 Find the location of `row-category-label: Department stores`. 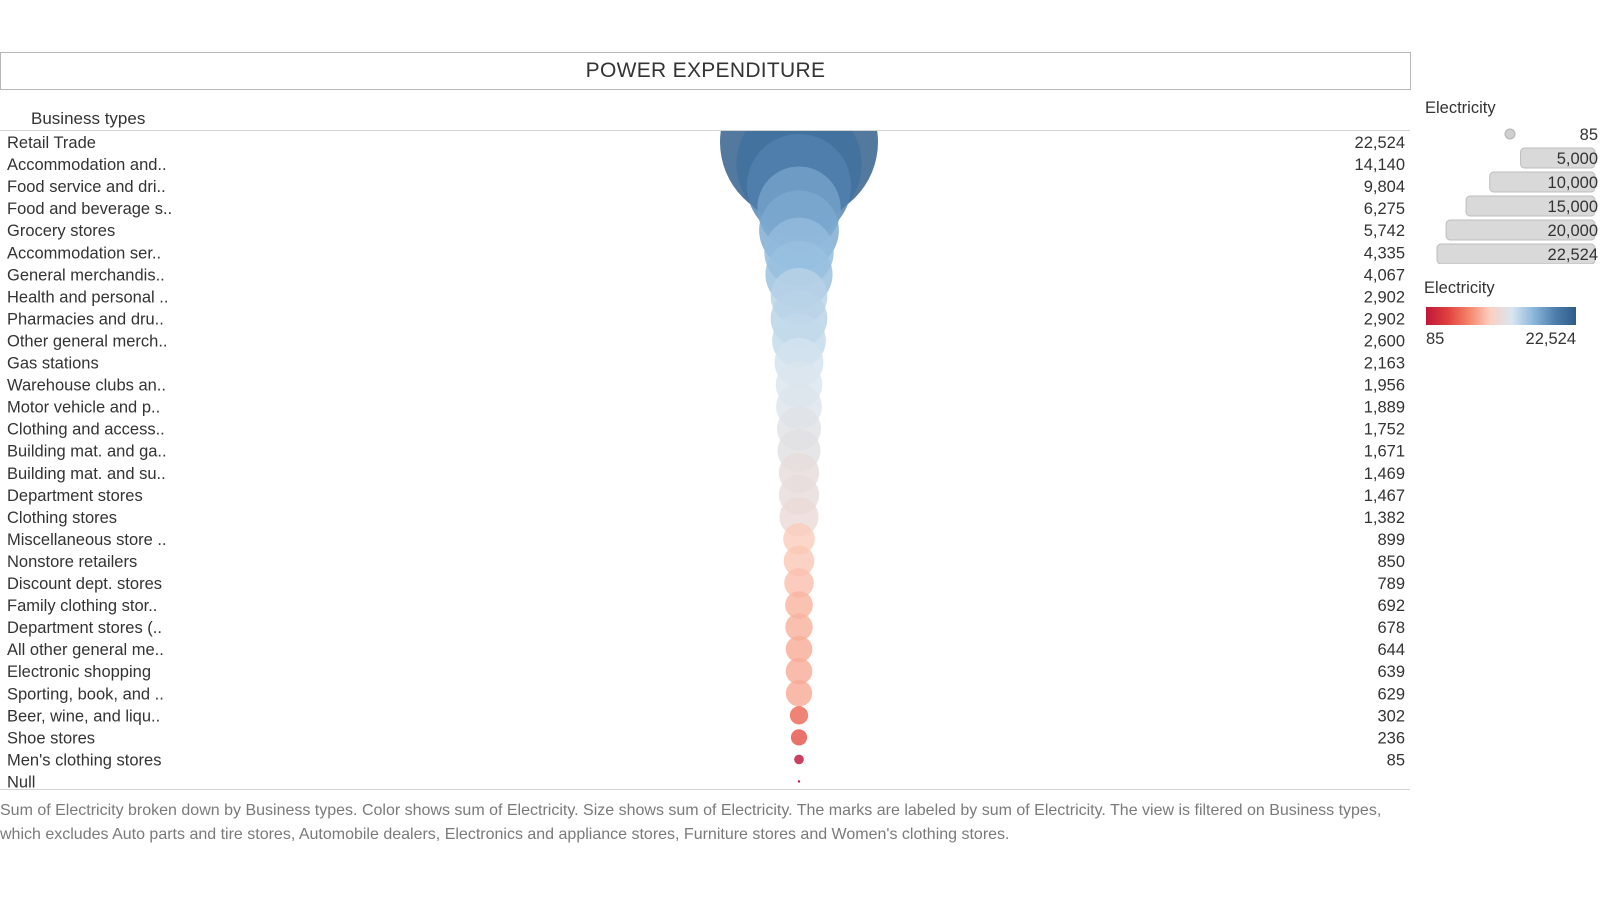

row-category-label: Department stores is located at coordinates (75, 496).